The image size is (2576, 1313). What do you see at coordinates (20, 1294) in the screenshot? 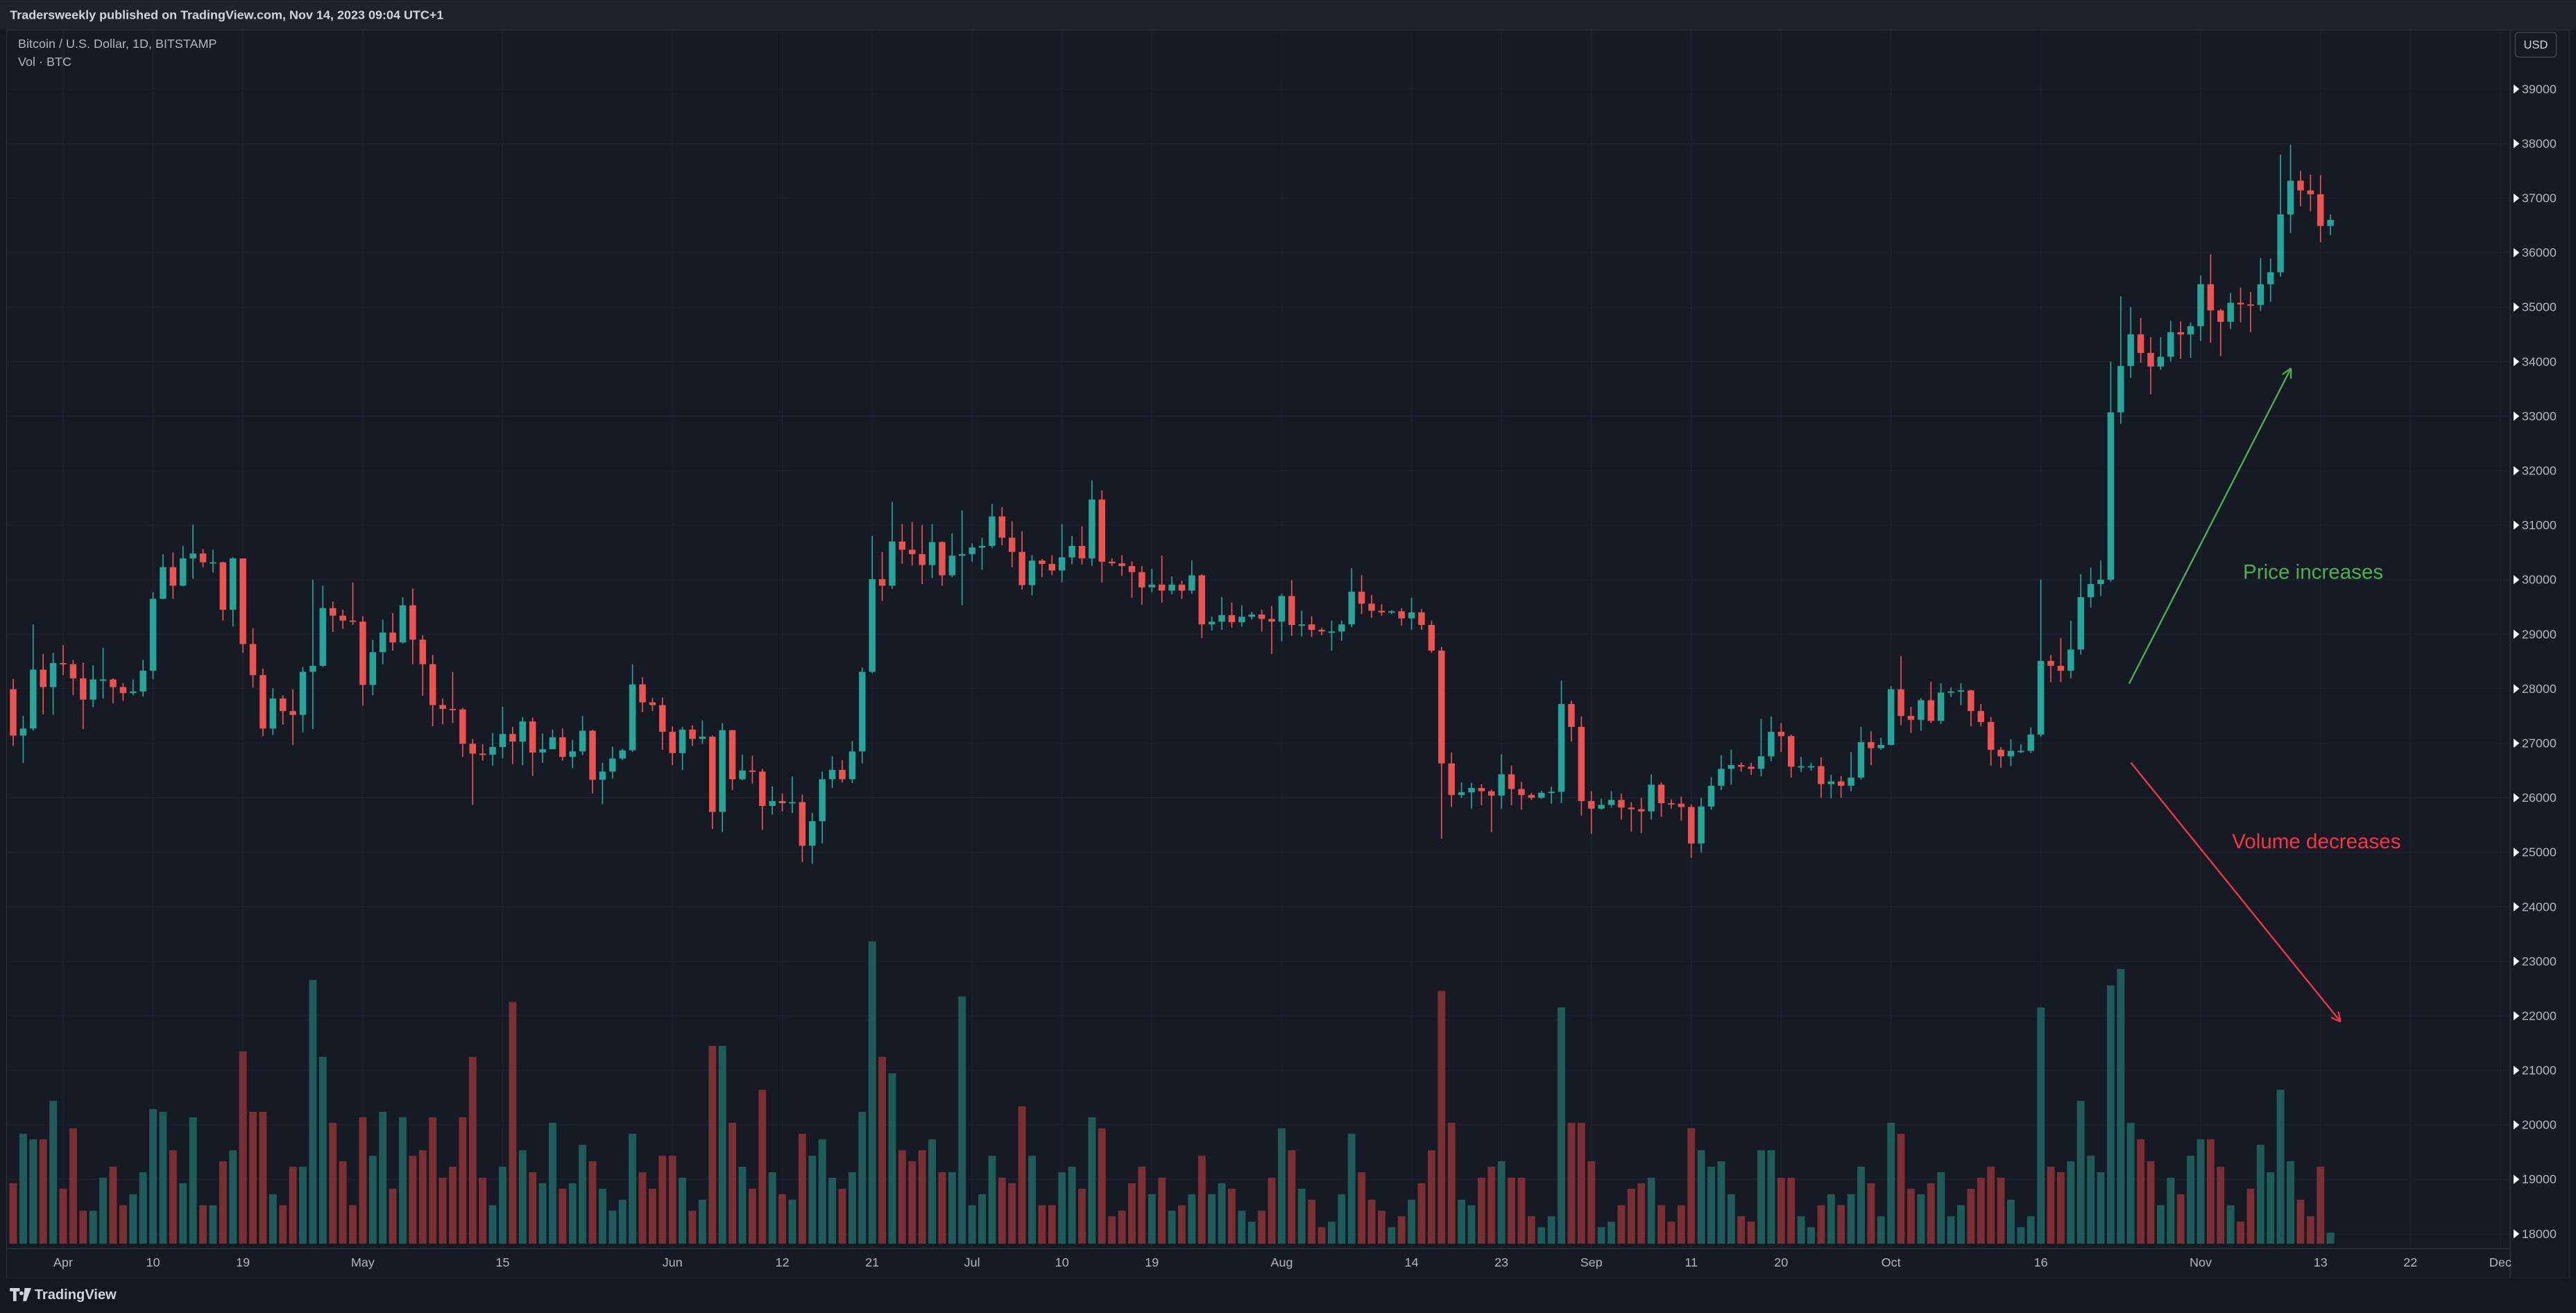
I see `brand-logo` at bounding box center [20, 1294].